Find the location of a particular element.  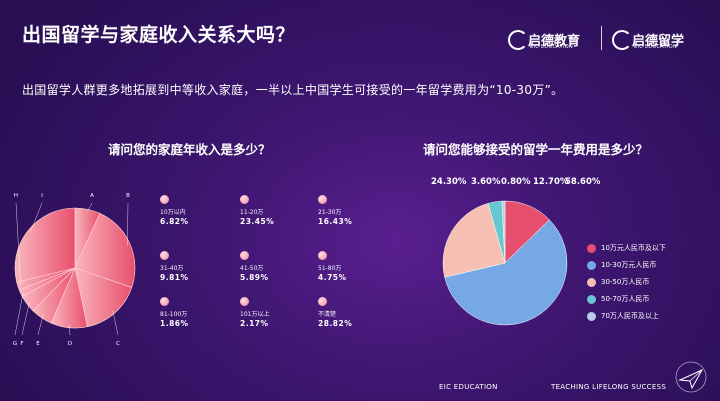

income-bracket-label: 21-30万 is located at coordinates (330, 212).